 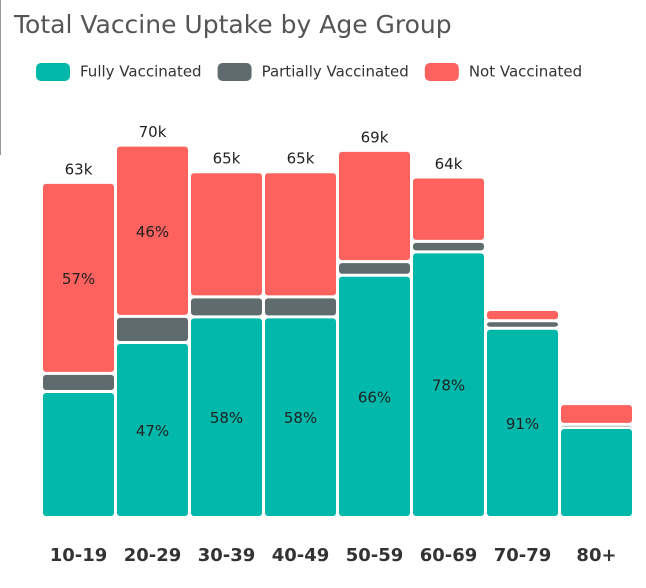 What do you see at coordinates (596, 555) in the screenshot?
I see `x-tick-label: 80+` at bounding box center [596, 555].